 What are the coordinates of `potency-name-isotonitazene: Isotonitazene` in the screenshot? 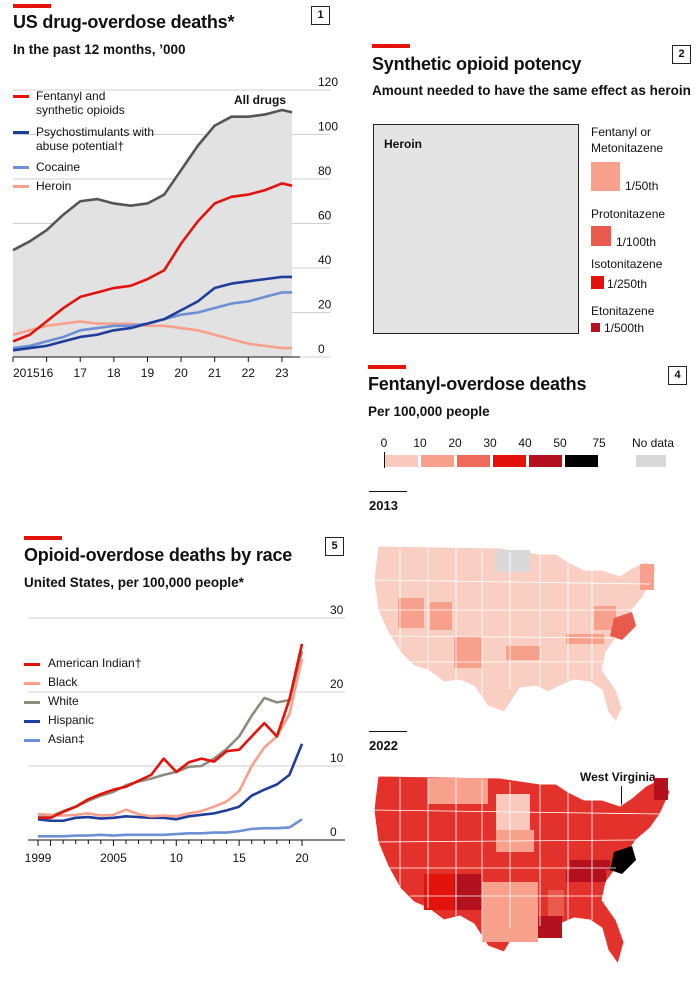 It's located at (627, 264).